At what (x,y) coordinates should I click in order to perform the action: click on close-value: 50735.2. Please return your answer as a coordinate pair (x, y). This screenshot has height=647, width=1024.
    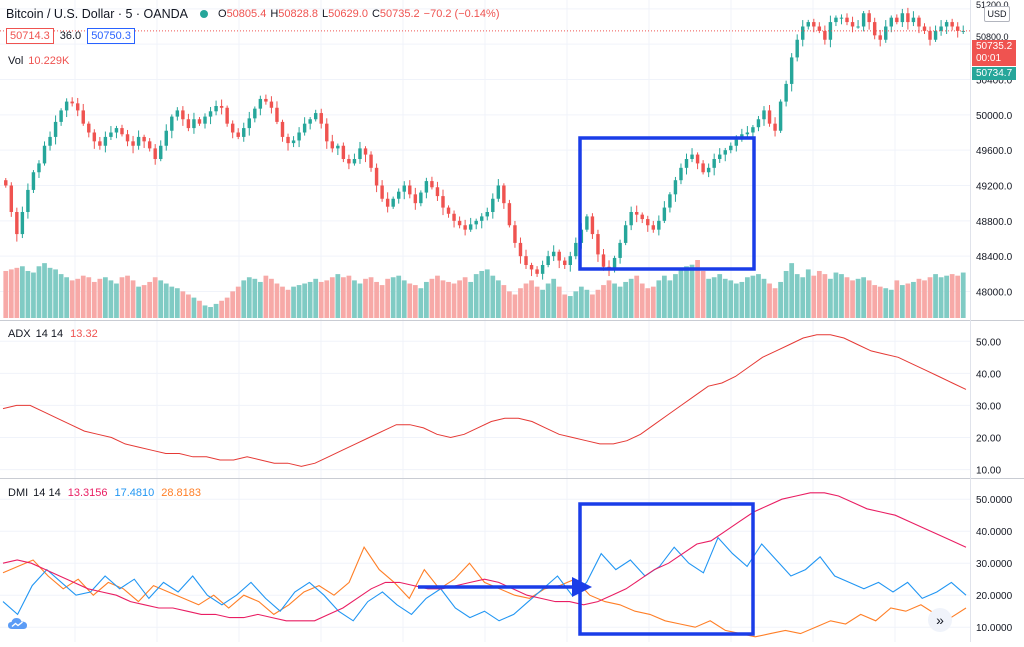
    Looking at the image, I should click on (399, 14).